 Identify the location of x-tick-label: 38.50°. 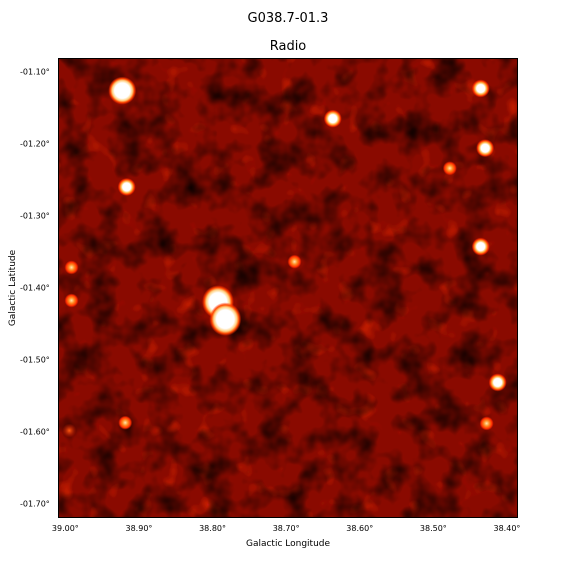
(433, 528).